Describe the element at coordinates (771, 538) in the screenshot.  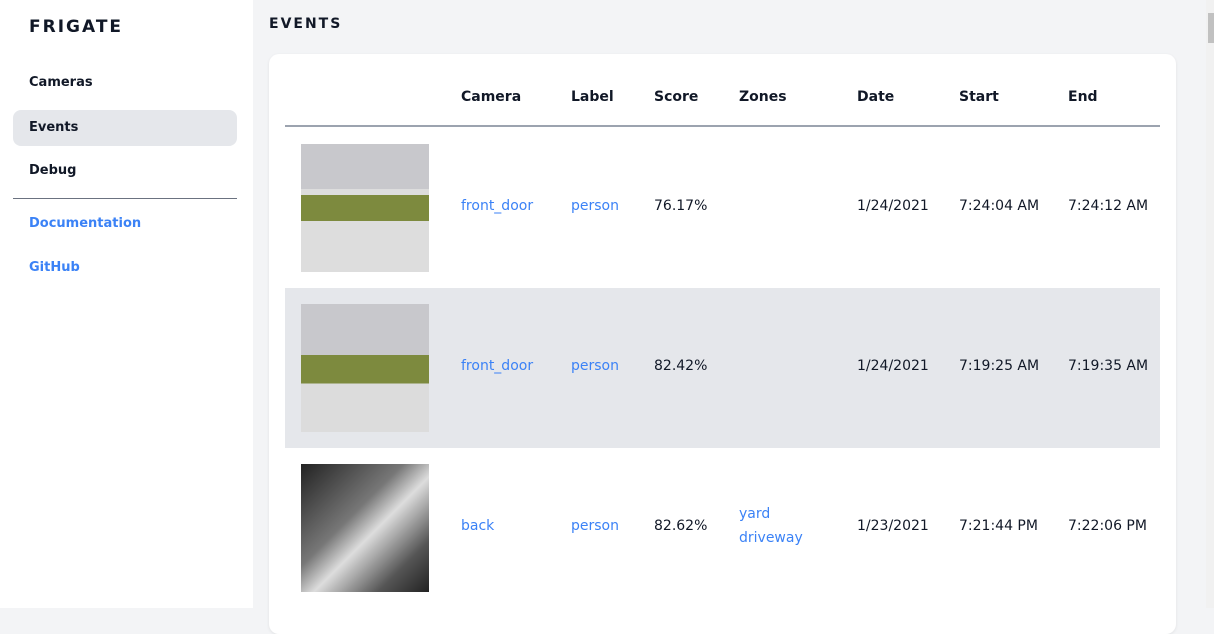
I see `zone-link: driveway` at that location.